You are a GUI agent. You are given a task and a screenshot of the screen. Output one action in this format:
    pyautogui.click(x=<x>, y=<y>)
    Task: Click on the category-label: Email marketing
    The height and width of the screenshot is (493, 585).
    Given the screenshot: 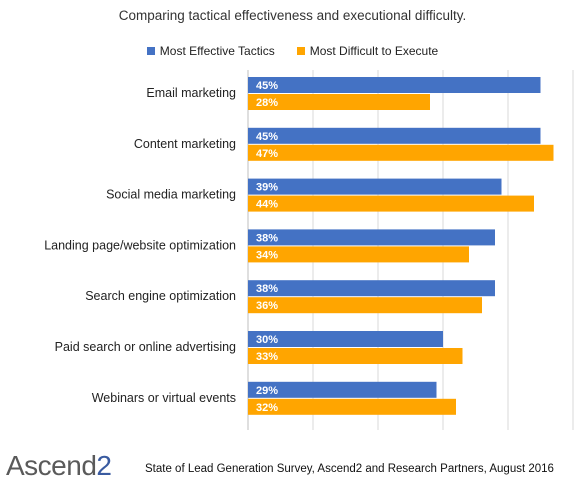 What is the action you would take?
    pyautogui.click(x=191, y=93)
    